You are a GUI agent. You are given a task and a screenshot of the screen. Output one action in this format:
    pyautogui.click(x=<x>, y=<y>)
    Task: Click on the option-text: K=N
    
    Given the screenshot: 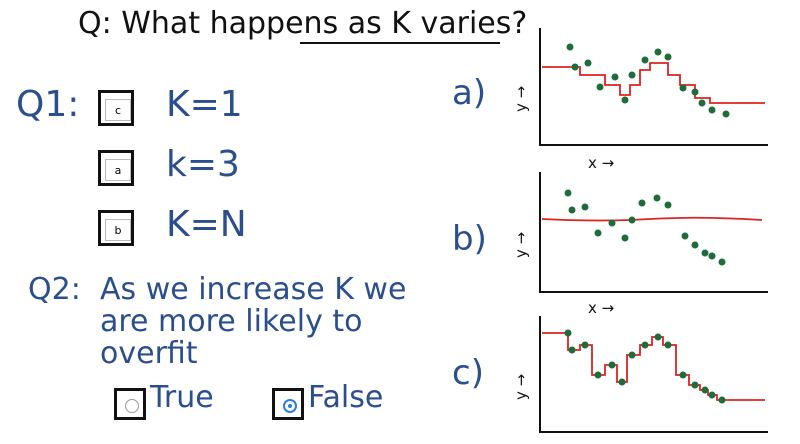 What is the action you would take?
    pyautogui.click(x=206, y=224)
    